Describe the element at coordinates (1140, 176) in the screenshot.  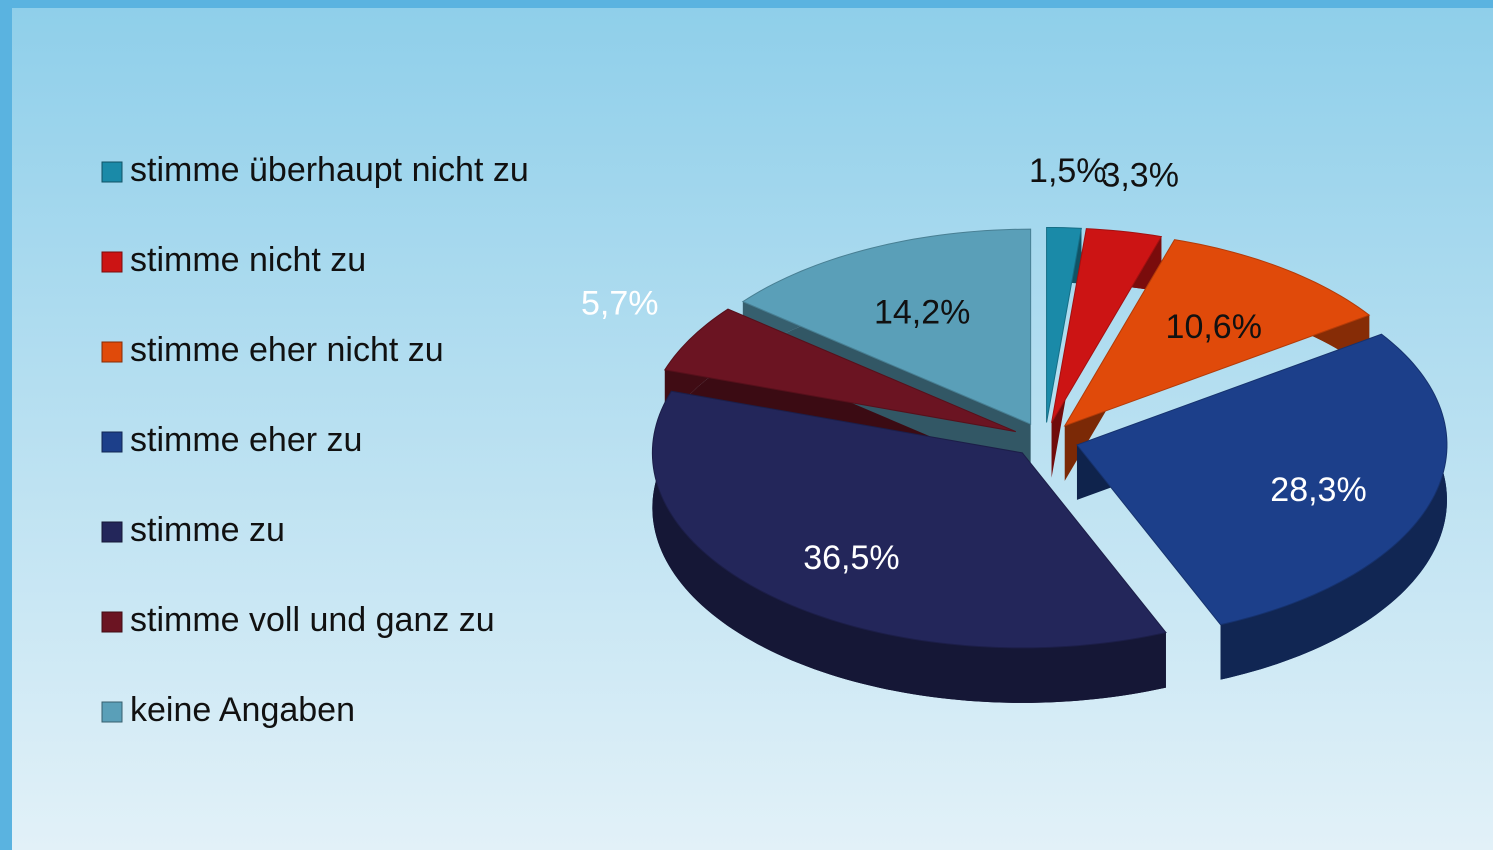
I see `data-label: 3,3%` at that location.